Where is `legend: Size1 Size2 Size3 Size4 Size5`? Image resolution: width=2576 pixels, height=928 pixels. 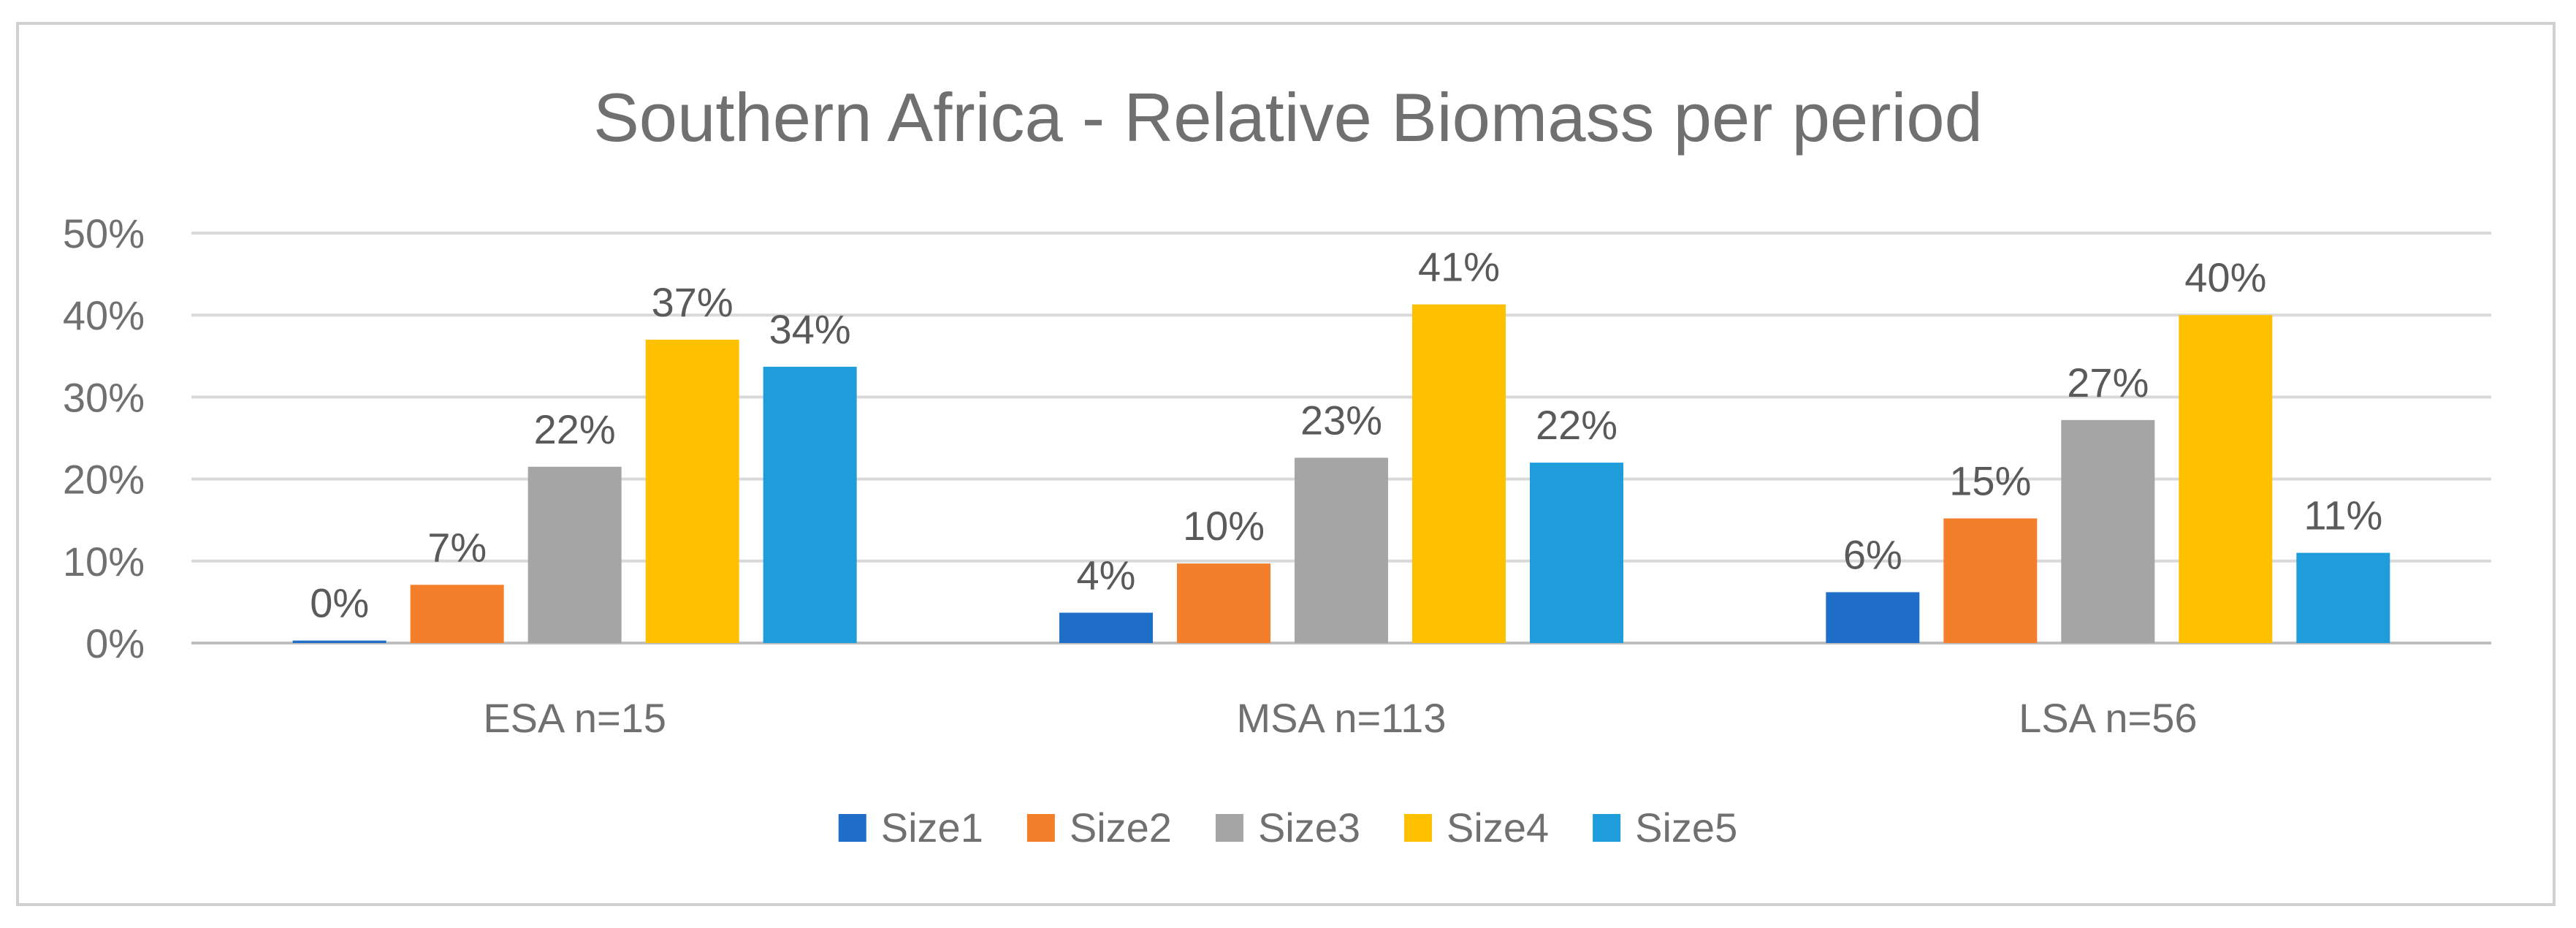
legend: Size1 Size2 Size3 Size4 Size5 is located at coordinates (1287, 828).